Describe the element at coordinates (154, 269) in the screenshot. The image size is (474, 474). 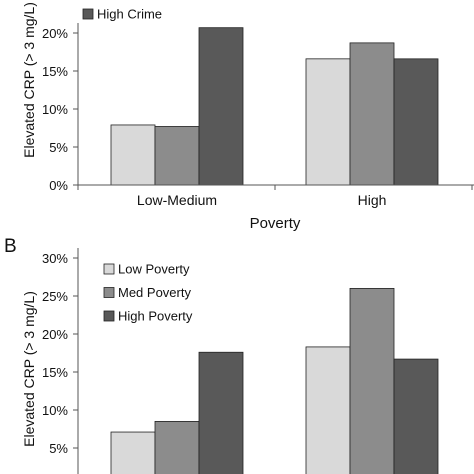
I see `panel-b-legend-label: Low Poverty` at that location.